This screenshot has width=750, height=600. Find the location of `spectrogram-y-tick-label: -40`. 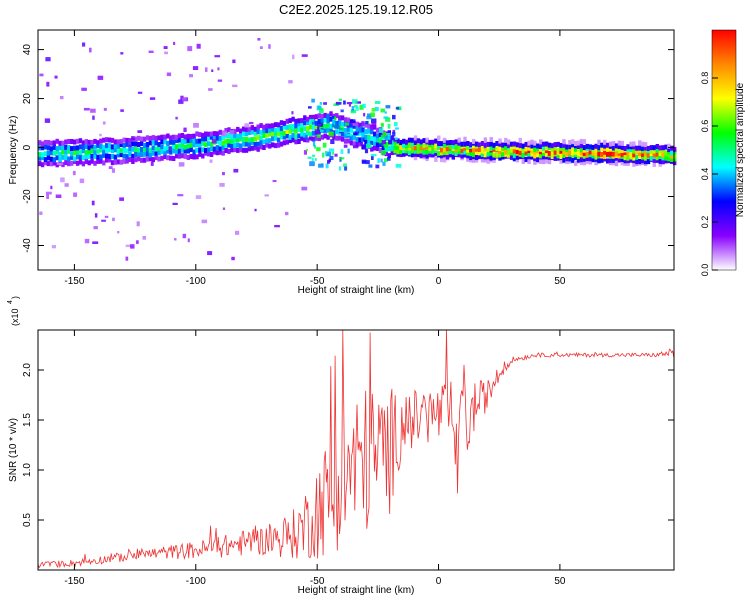

spectrogram-y-tick-label: -40 is located at coordinates (27, 245).